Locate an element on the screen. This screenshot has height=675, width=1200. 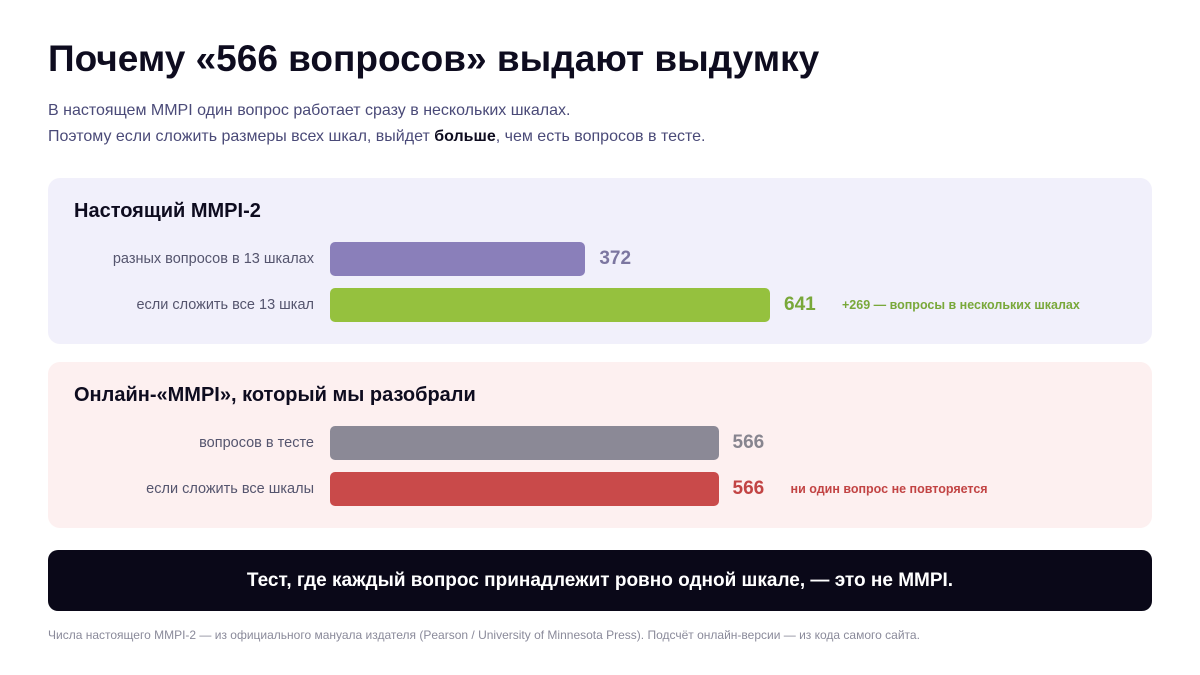
chart-row: вопросов в тесте 566 is located at coordinates (600, 443).